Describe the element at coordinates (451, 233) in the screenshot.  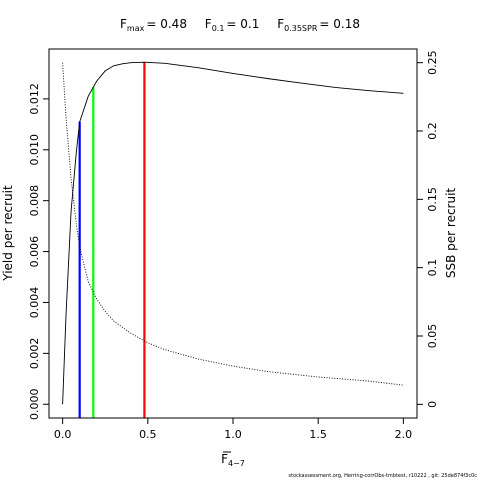
I see `y-right-axis-label: SSB per recruit` at that location.